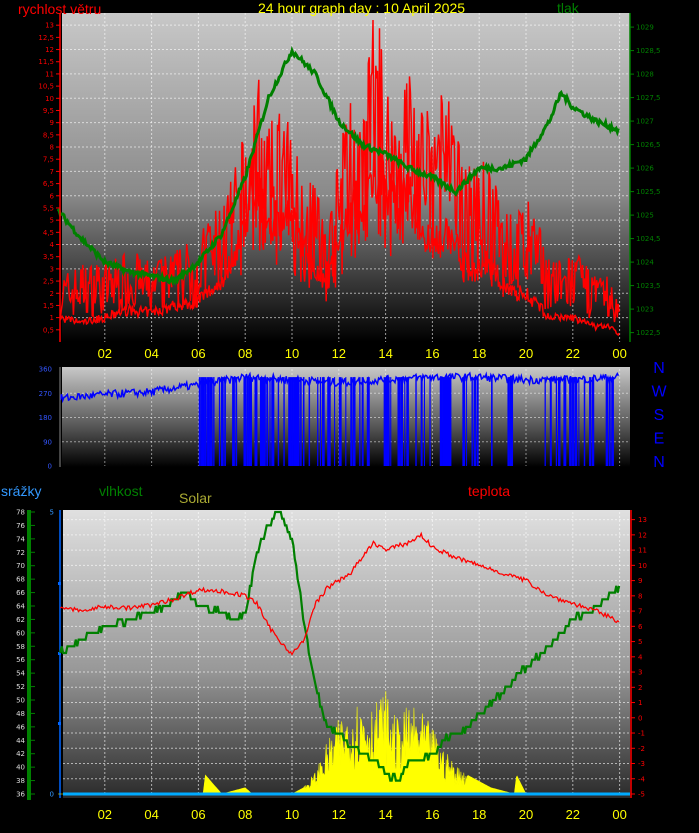  What do you see at coordinates (20, 526) in the screenshot?
I see `humidity-tick-label: 76` at bounding box center [20, 526].